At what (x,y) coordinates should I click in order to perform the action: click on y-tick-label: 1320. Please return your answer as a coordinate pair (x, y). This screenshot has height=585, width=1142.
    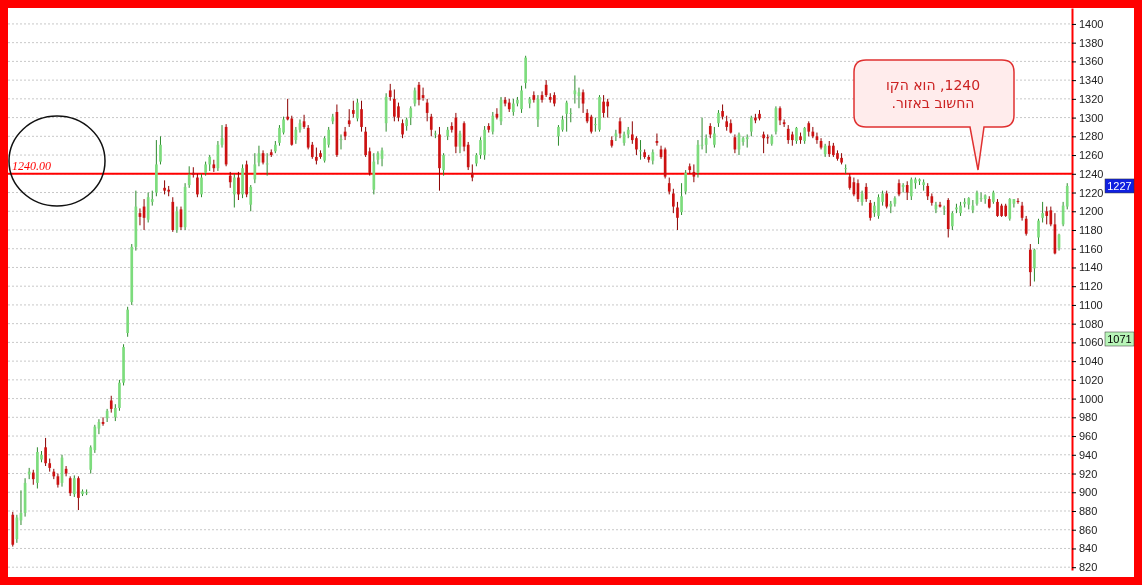
    Looking at the image, I should click on (1091, 98).